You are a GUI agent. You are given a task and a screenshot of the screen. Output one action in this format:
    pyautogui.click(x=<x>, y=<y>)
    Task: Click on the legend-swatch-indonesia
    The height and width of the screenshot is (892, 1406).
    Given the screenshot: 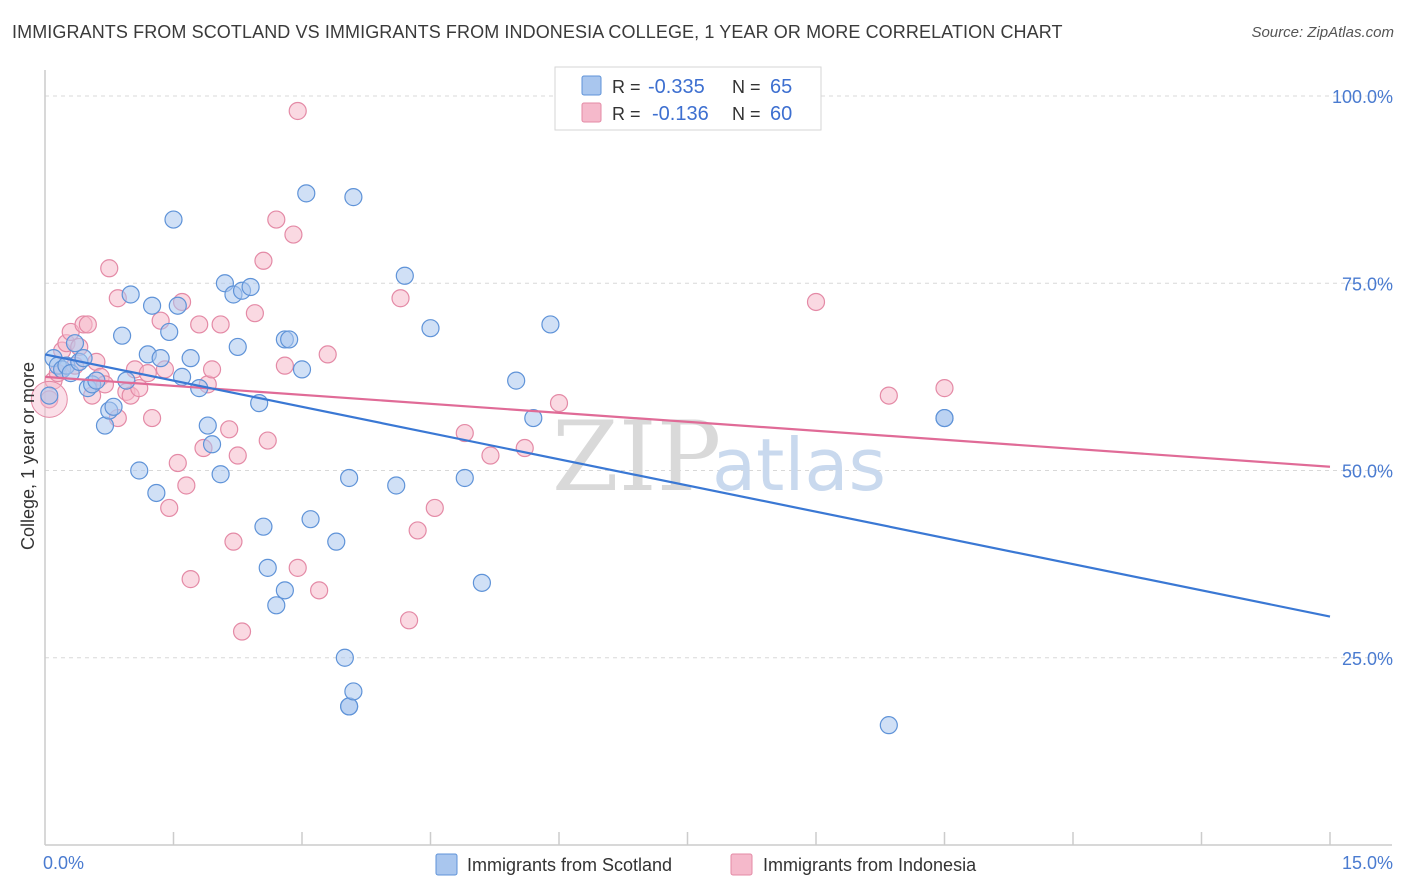 What is the action you would take?
    pyautogui.click(x=591, y=112)
    